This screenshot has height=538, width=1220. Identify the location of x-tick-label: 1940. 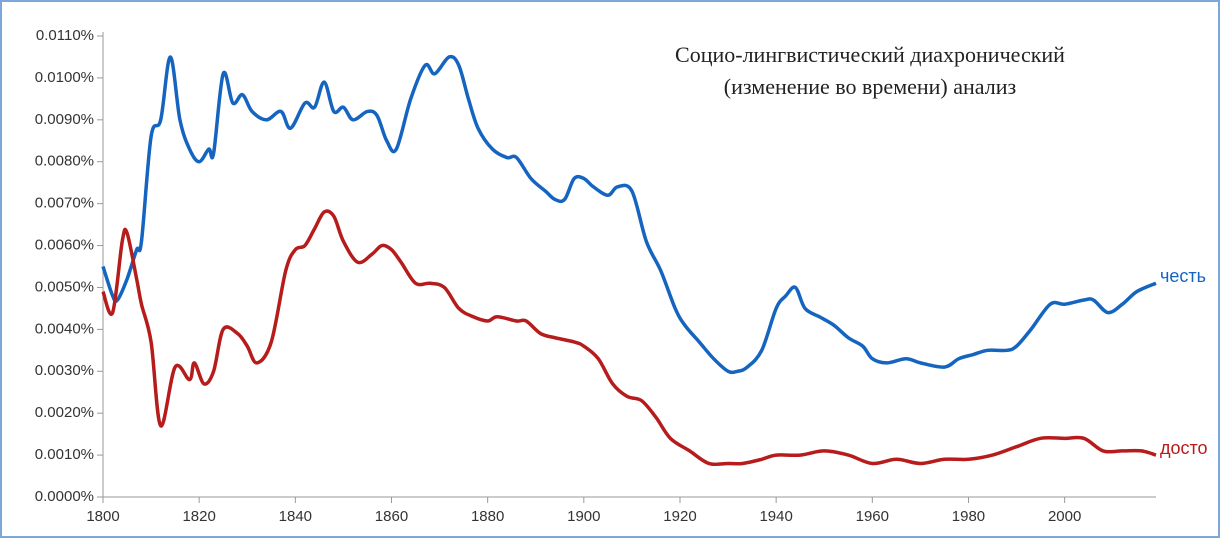
(775, 516).